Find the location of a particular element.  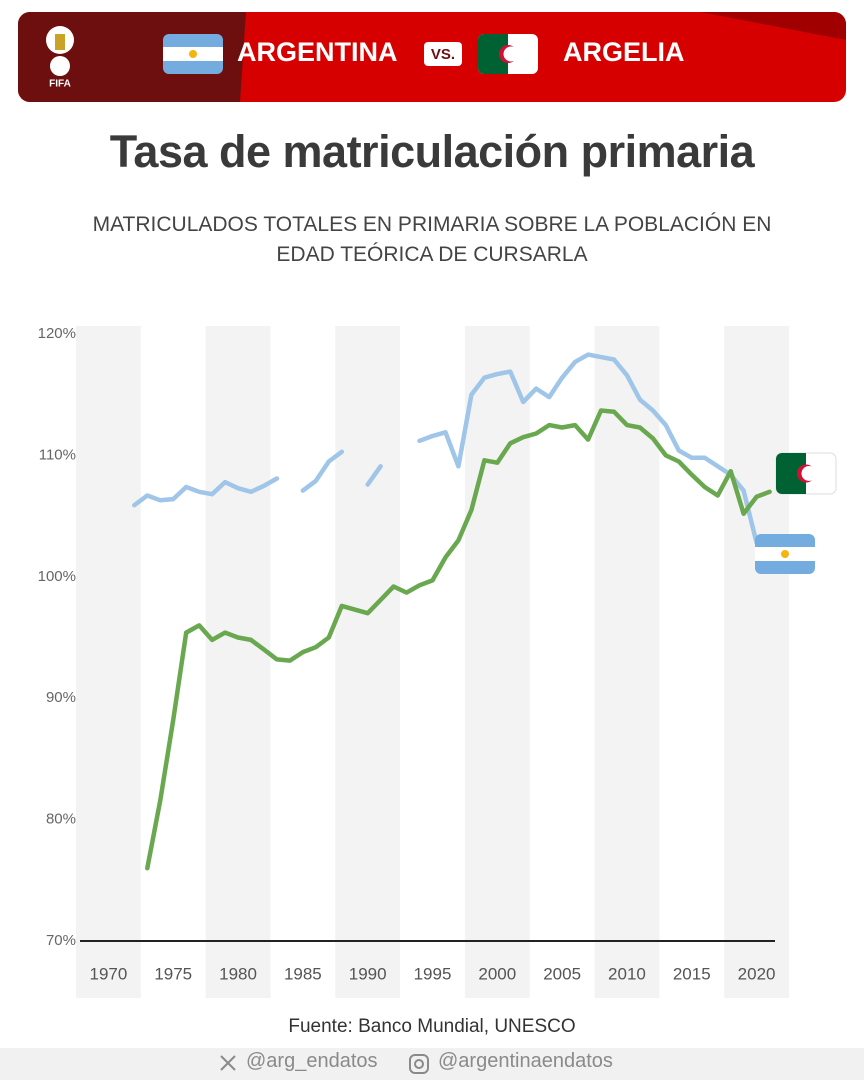

x-icon is located at coordinates (228, 1063).